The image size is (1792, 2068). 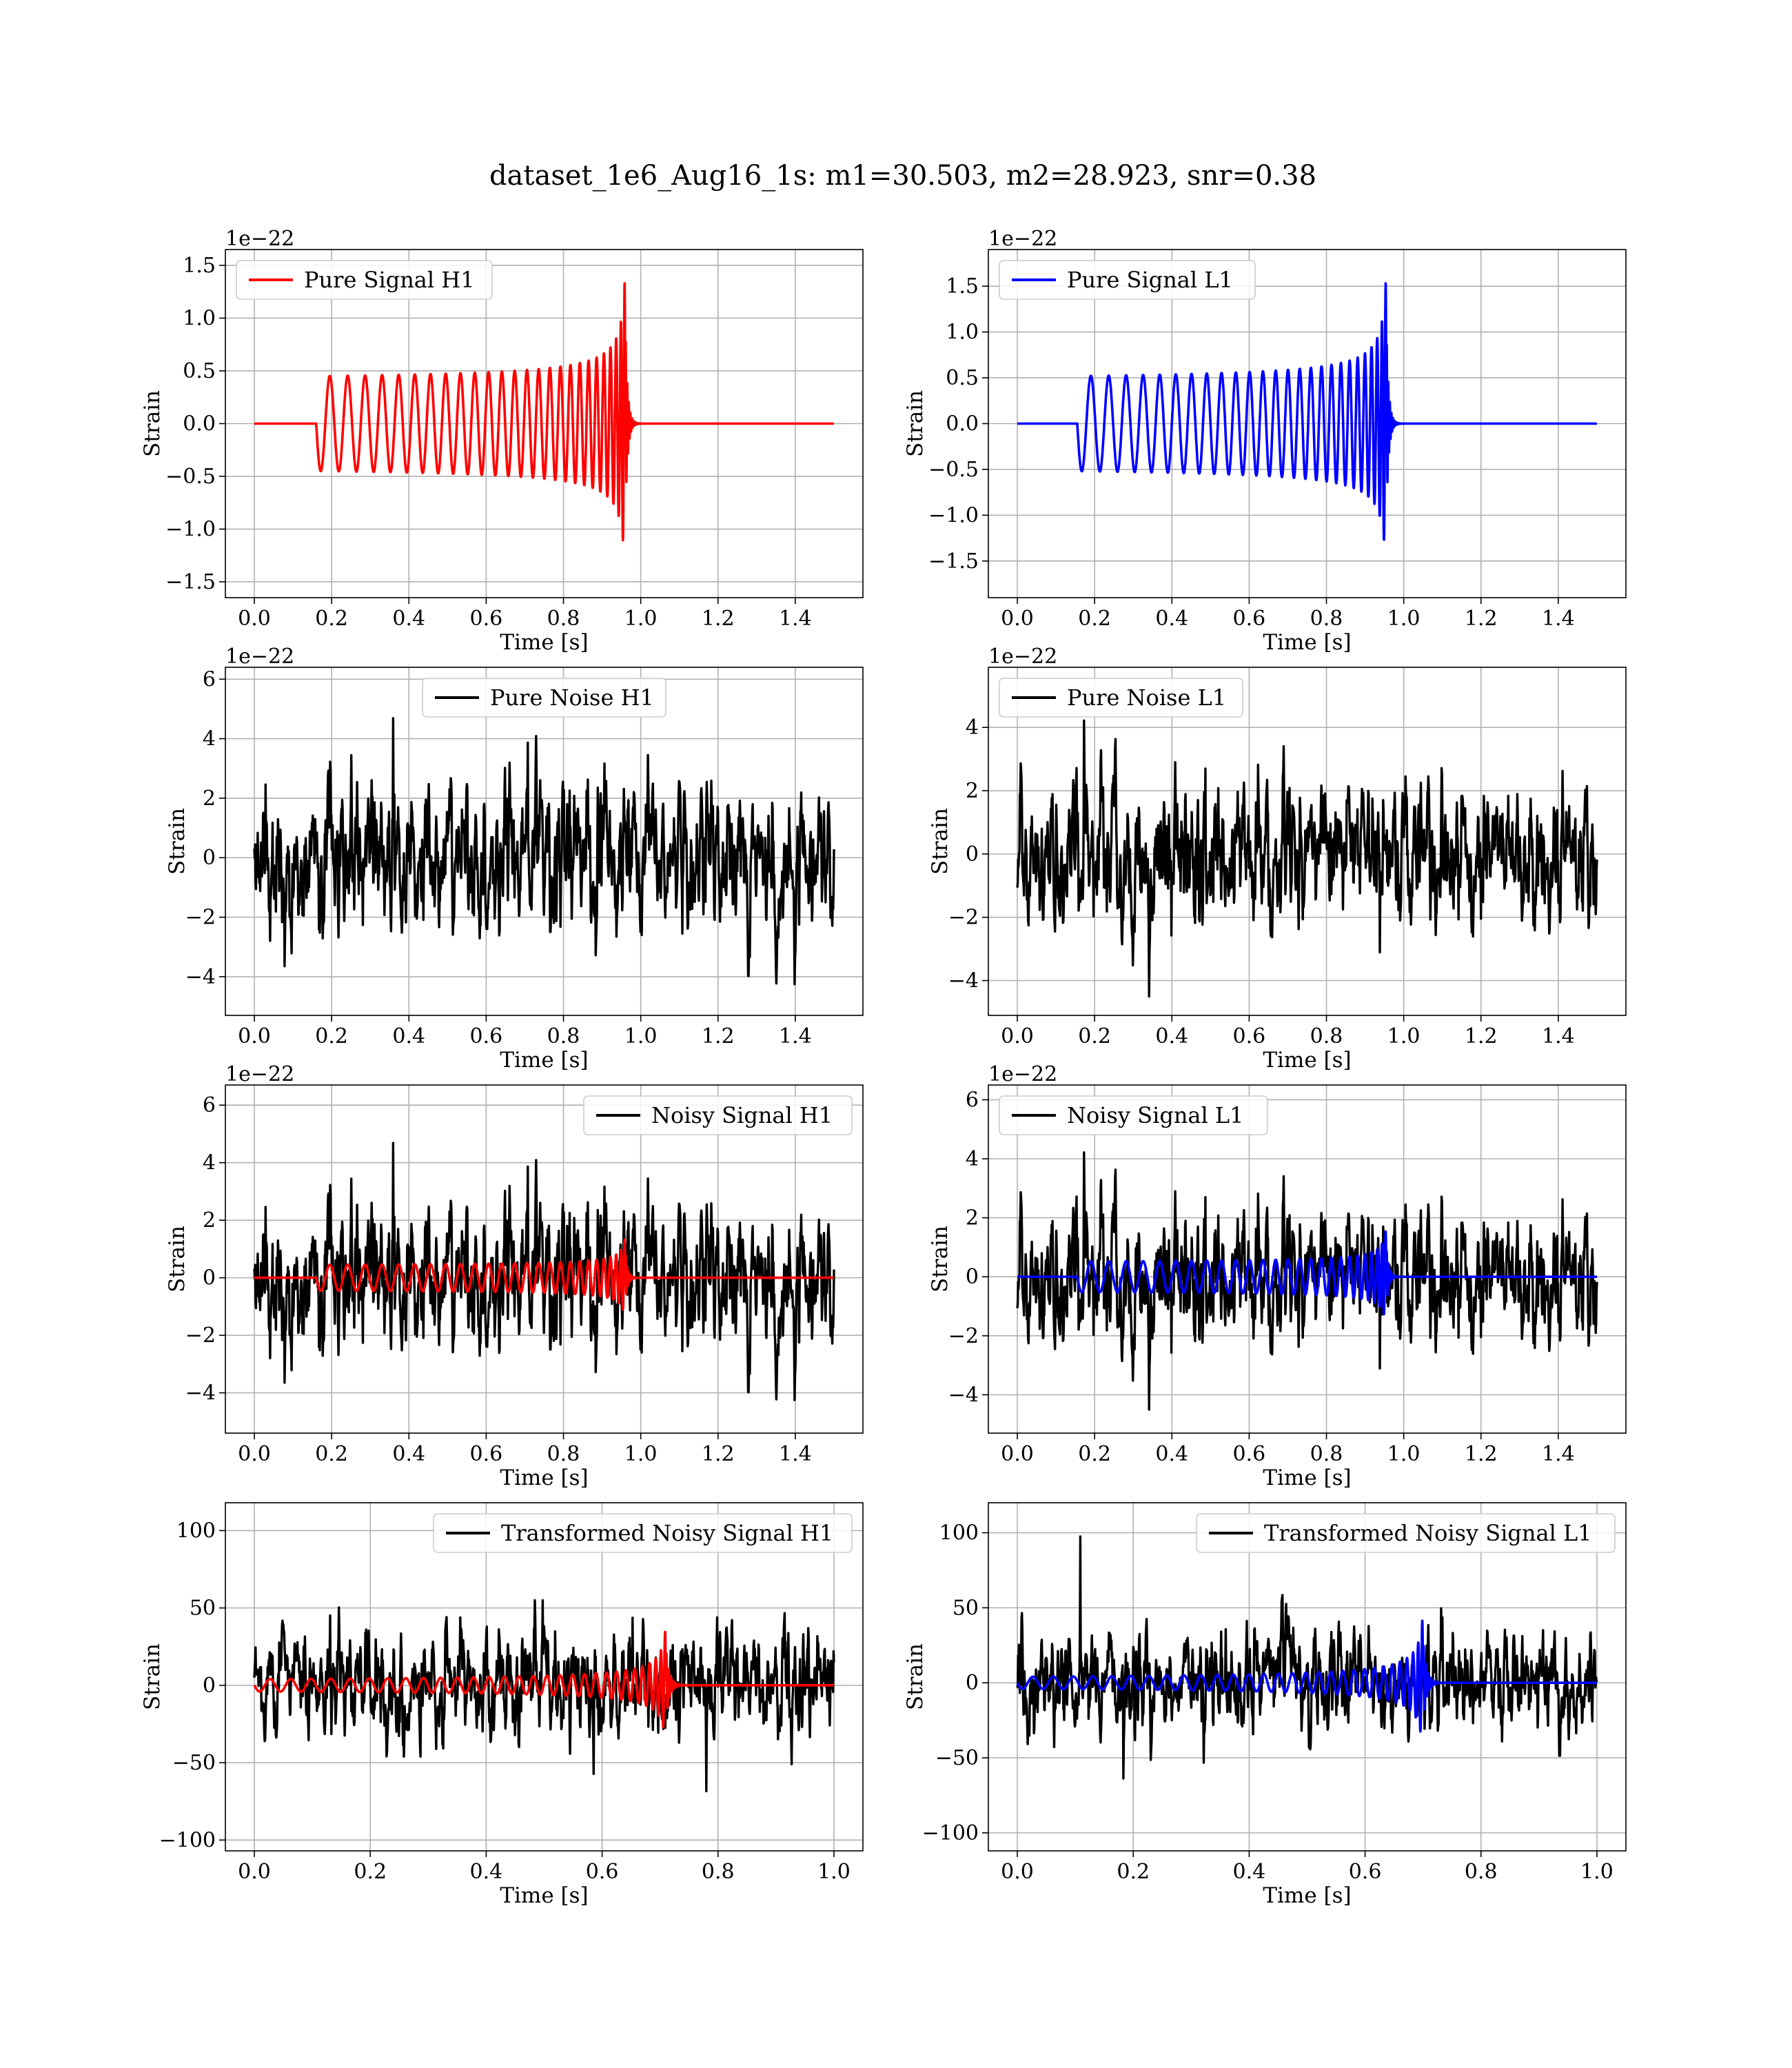 I want to click on legend-label: Noisy Signal L1, so click(x=1155, y=1115).